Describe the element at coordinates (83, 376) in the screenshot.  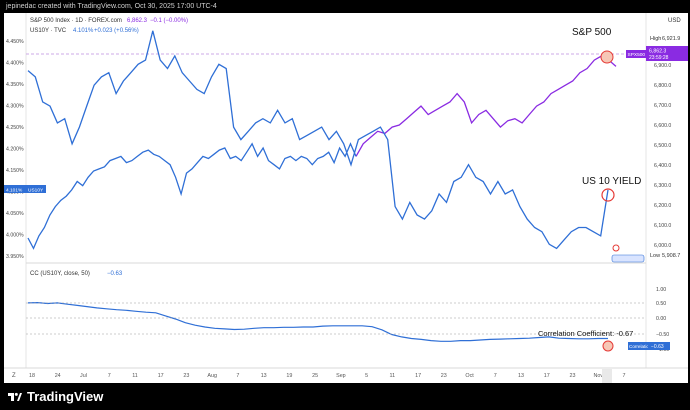
I see `time-axis-tick-label: Jul` at that location.